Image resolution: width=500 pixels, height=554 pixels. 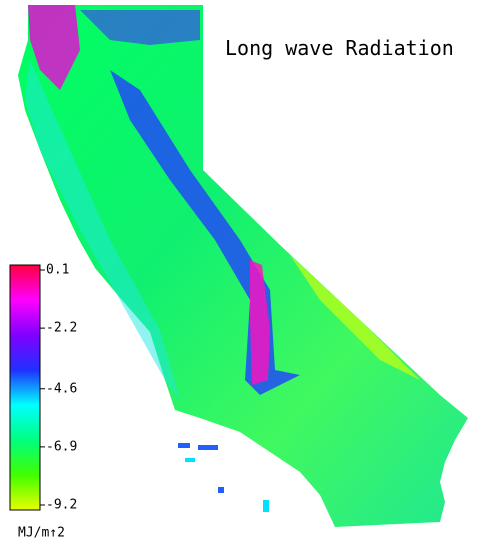 What do you see at coordinates (140, 27) in the screenshot?
I see `north-blue` at bounding box center [140, 27].